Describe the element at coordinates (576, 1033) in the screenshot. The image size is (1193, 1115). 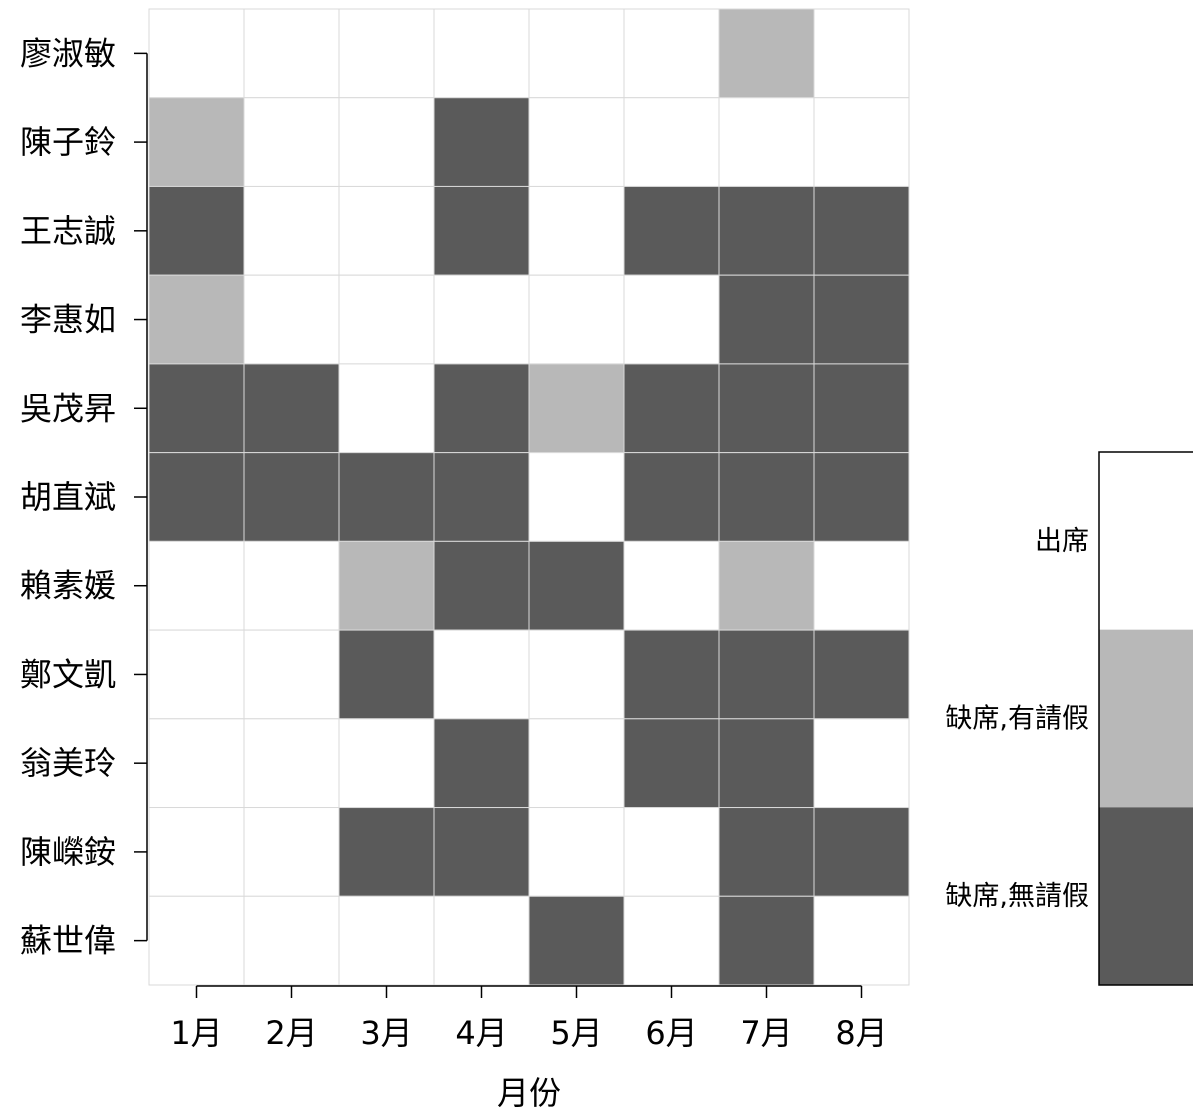
I see `x-tick-label: 5月` at that location.